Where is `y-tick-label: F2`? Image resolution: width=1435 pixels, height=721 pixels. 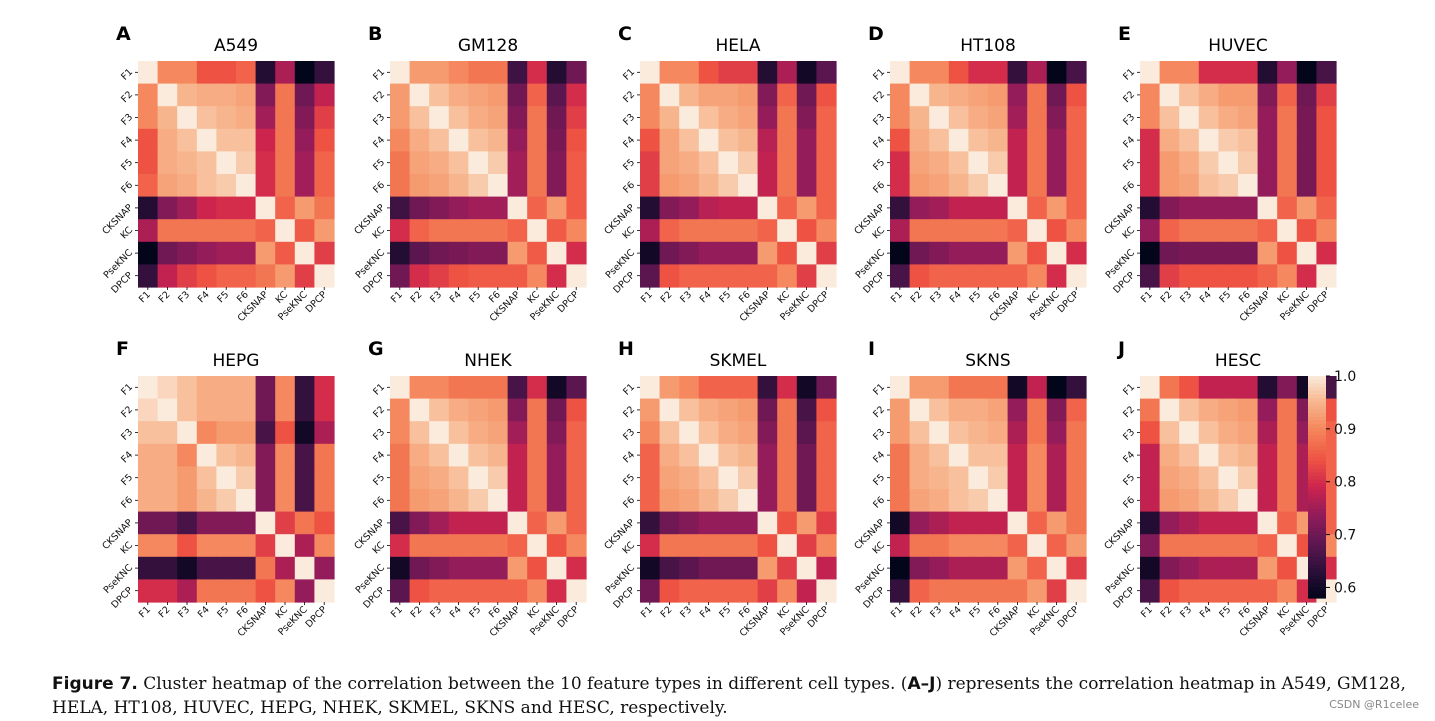 y-tick-label: F2 is located at coordinates (1129, 97).